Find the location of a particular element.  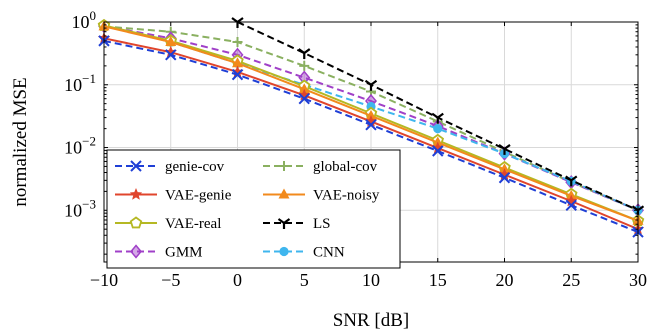

legend-item-VAE-noisy: VAE-noisy is located at coordinates (321, 196).